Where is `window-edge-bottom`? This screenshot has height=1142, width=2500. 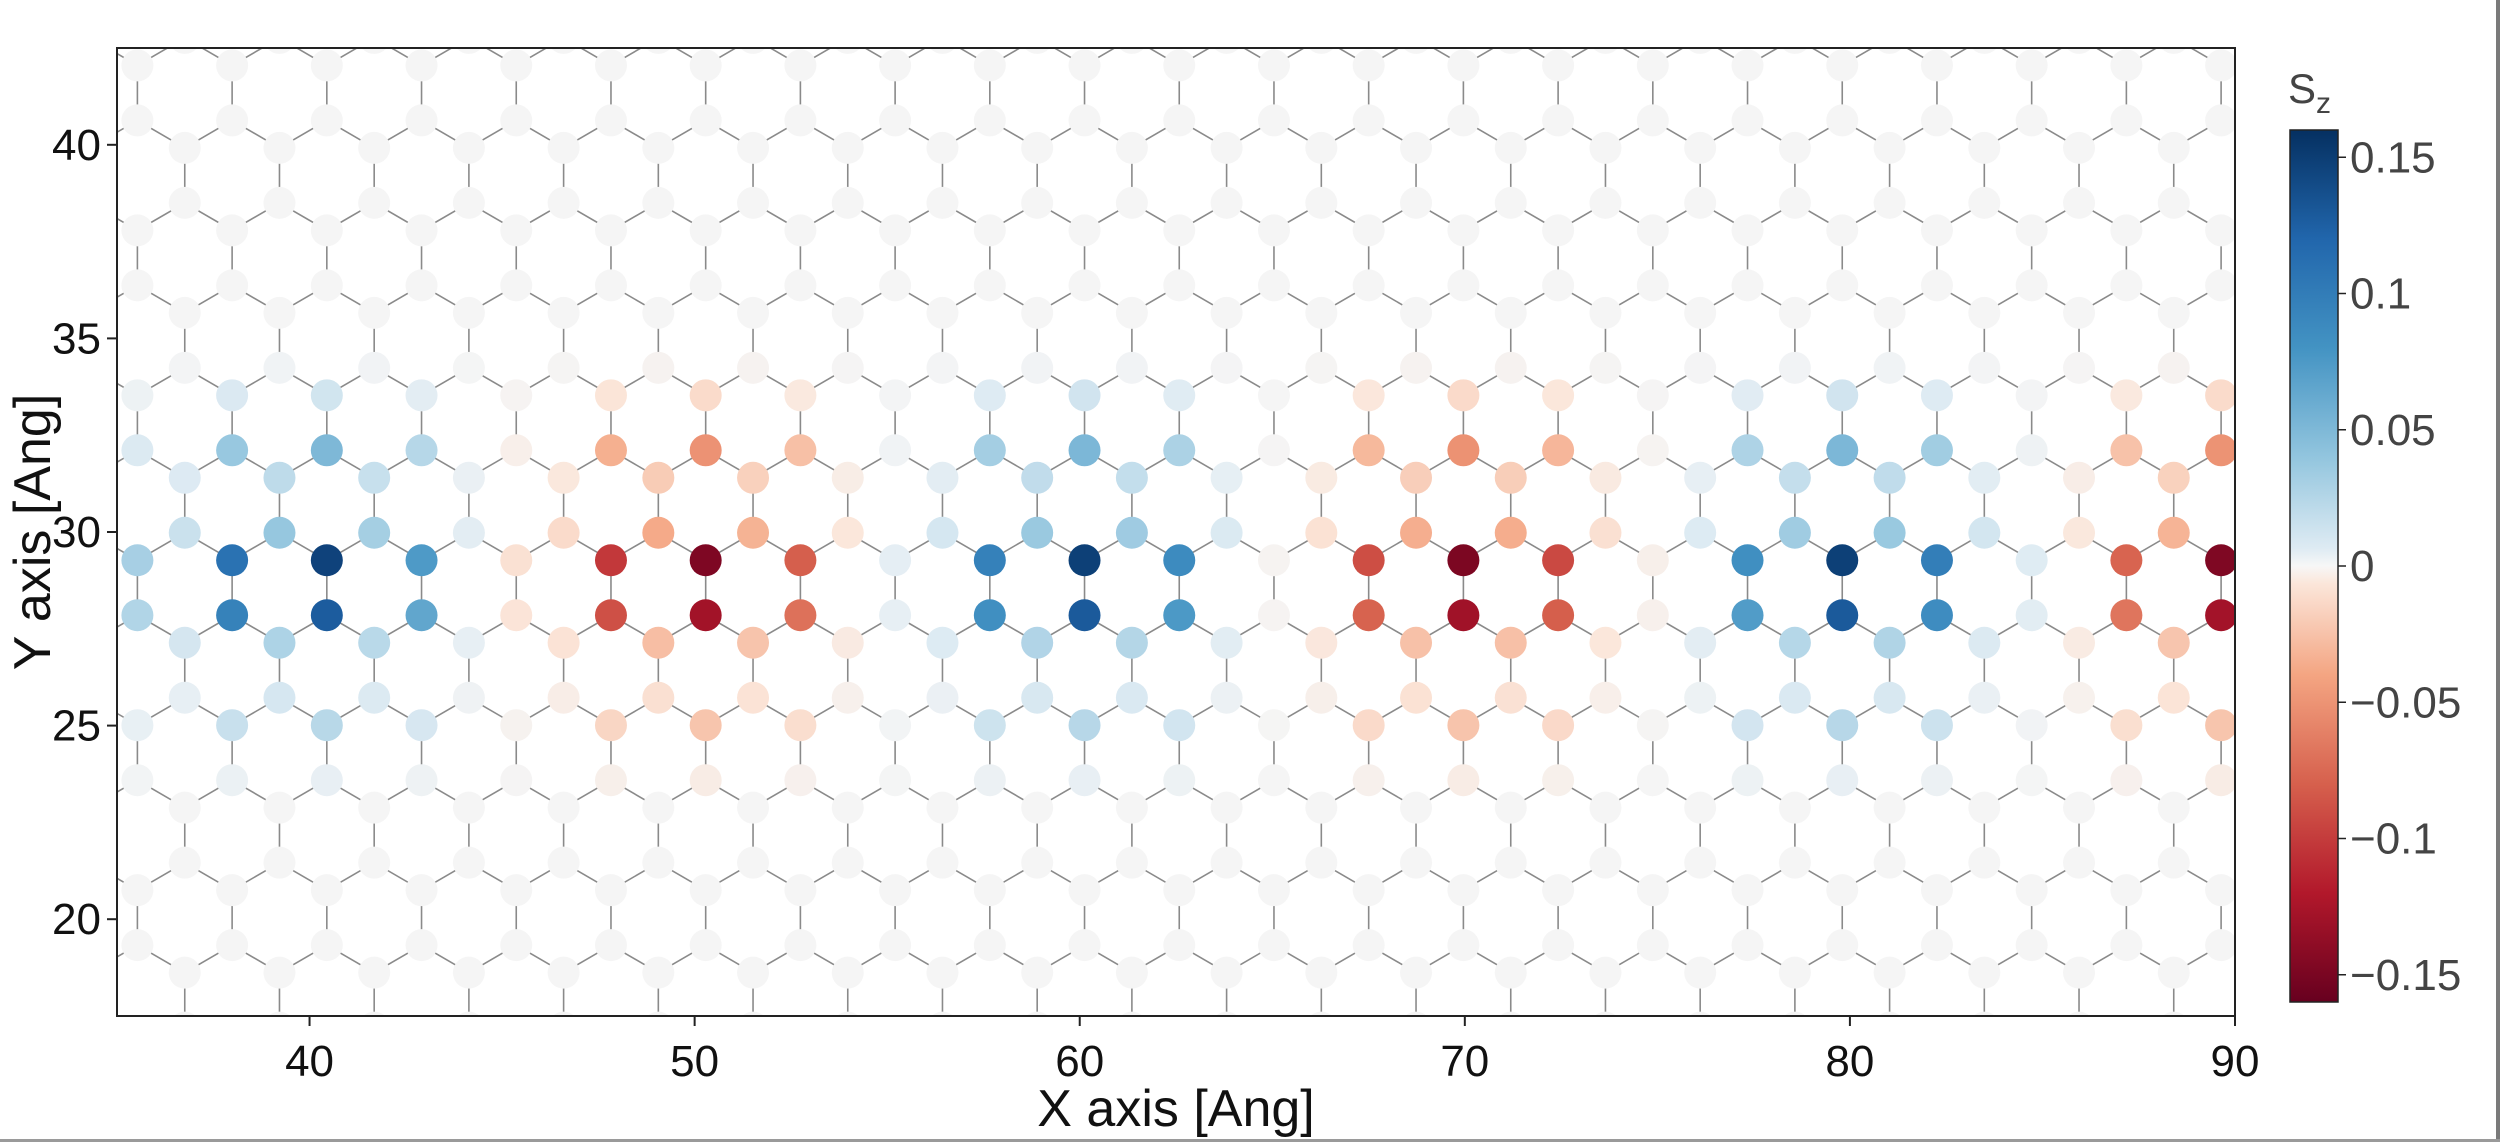
window-edge-bottom is located at coordinates (1250, 1140).